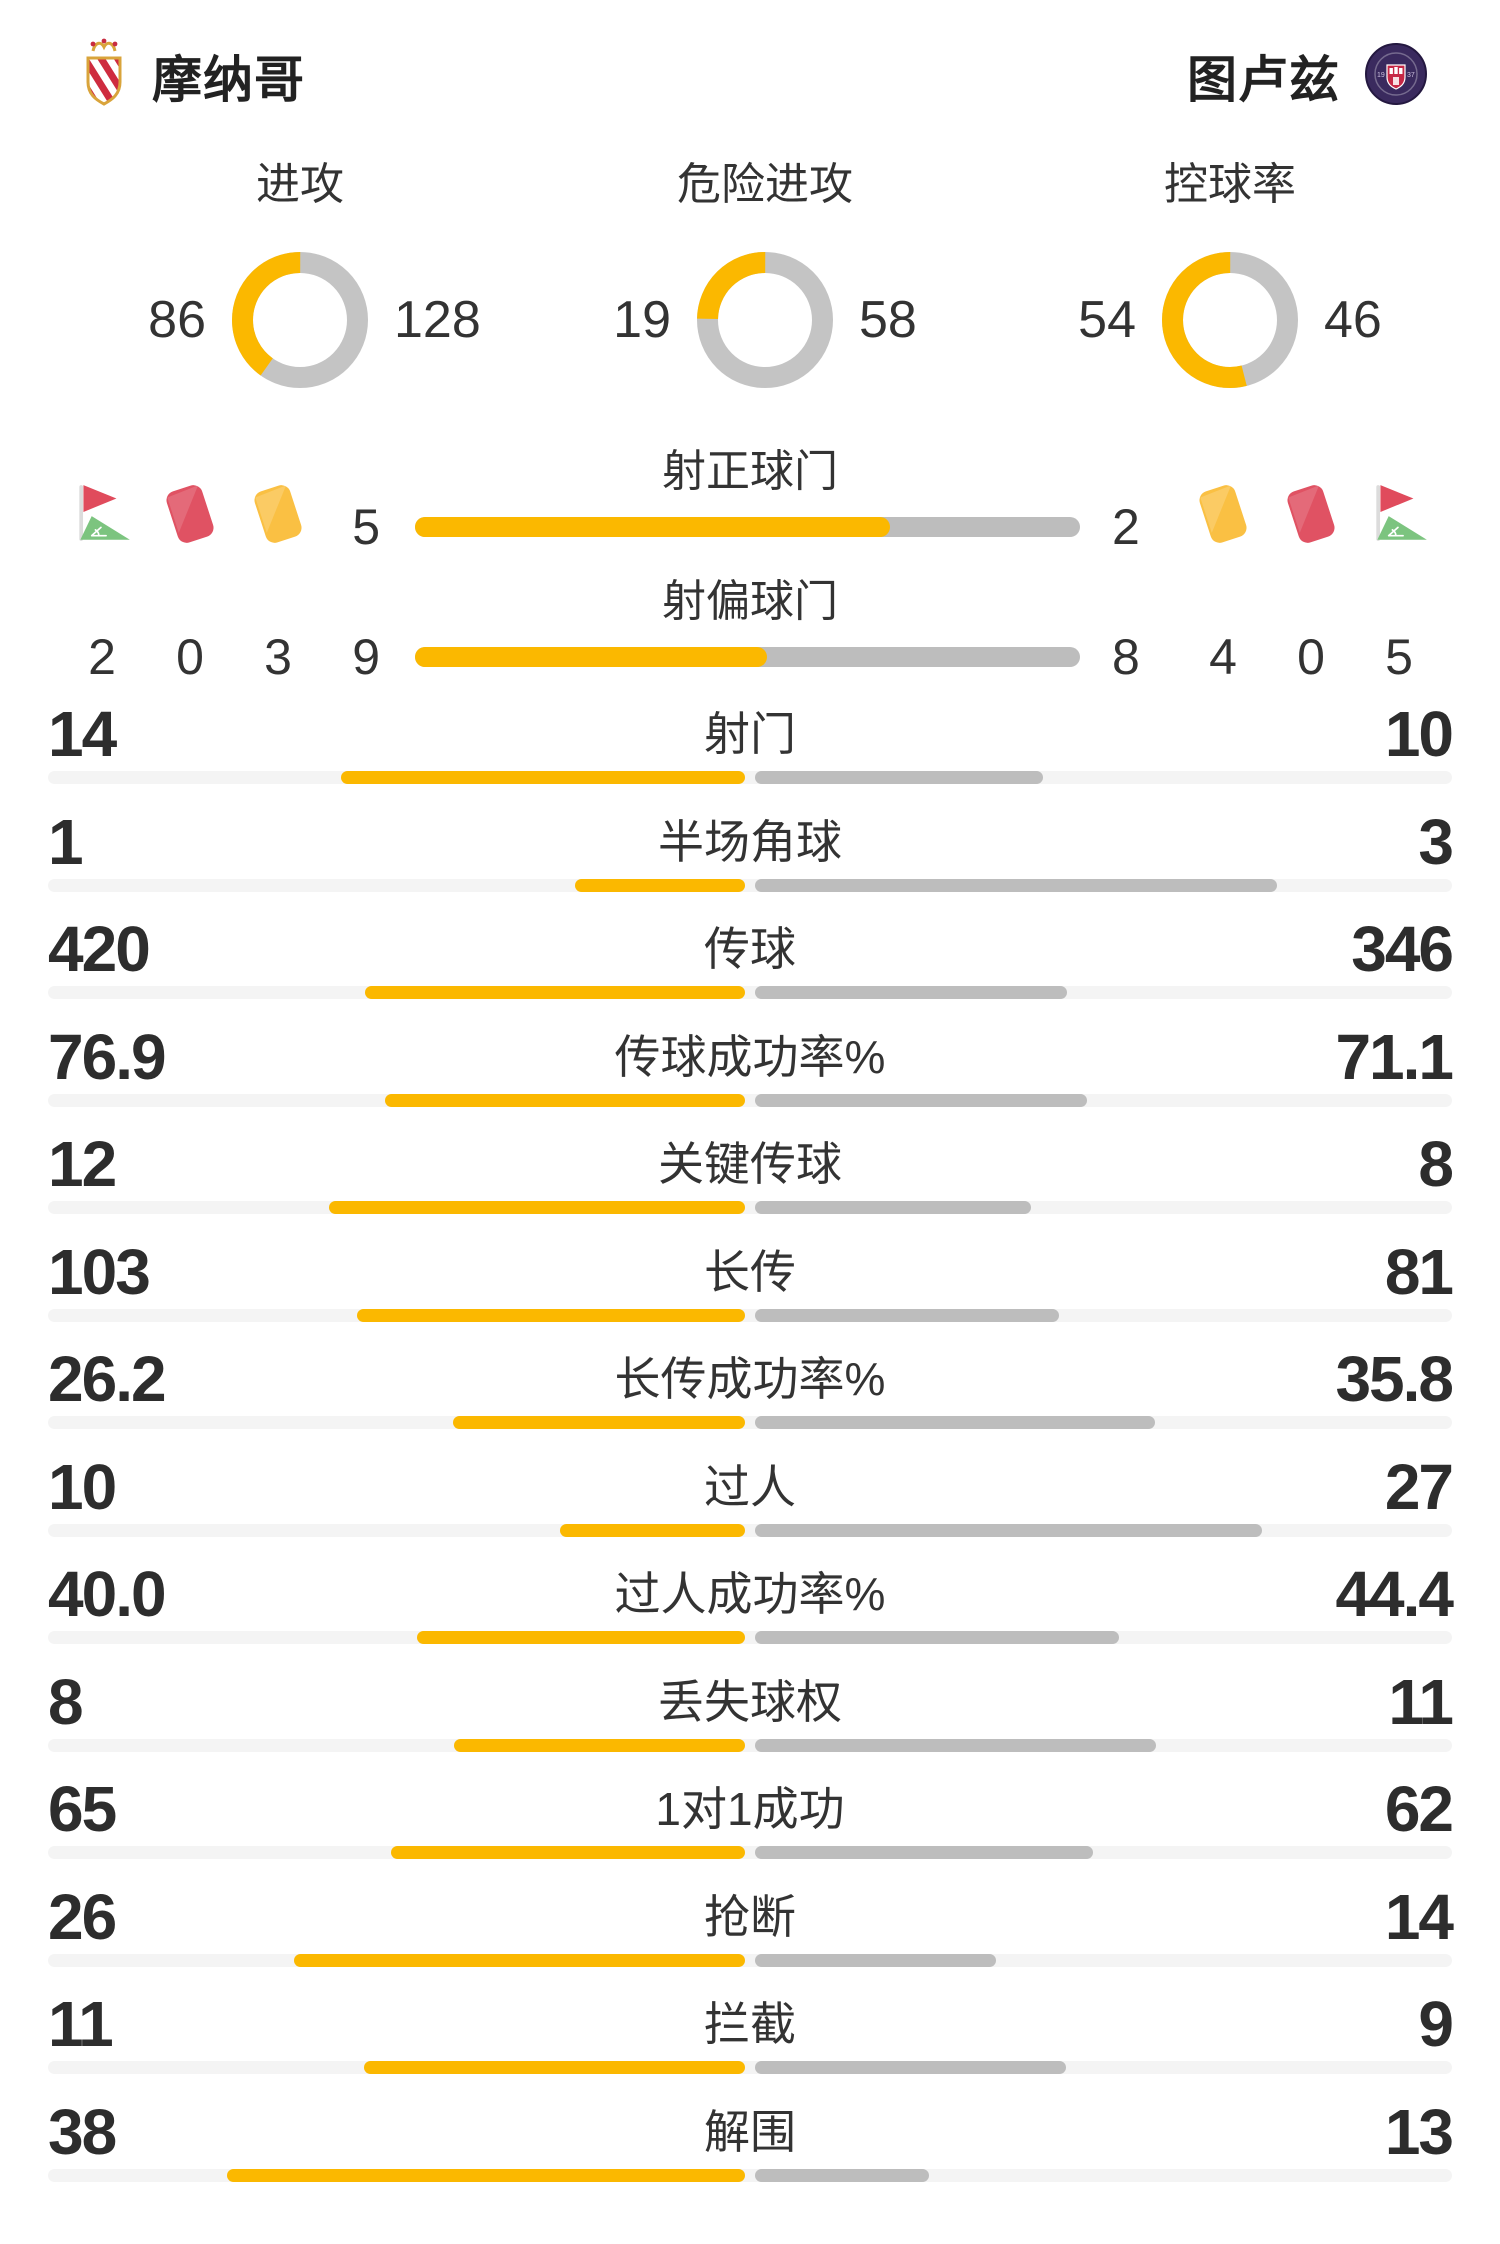 This screenshot has height=2244, width=1500. Describe the element at coordinates (82, 734) in the screenshot. I see `stat-home-value: 14` at that location.